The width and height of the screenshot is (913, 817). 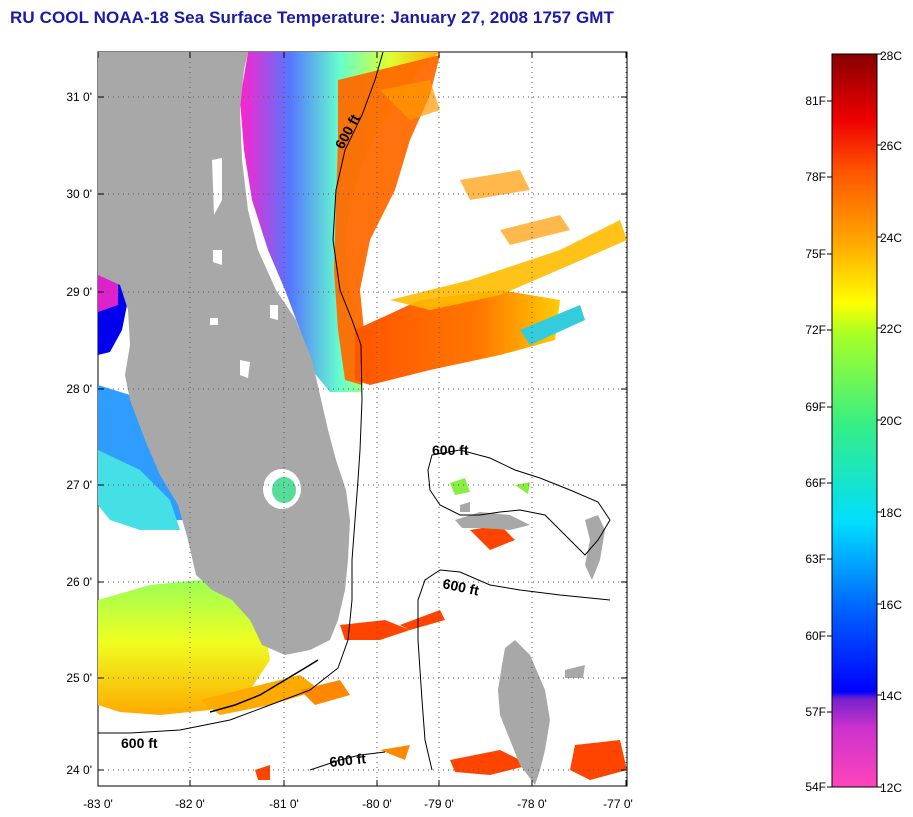 What do you see at coordinates (190, 804) in the screenshot?
I see `lon-tick-label: -82 0'` at bounding box center [190, 804].